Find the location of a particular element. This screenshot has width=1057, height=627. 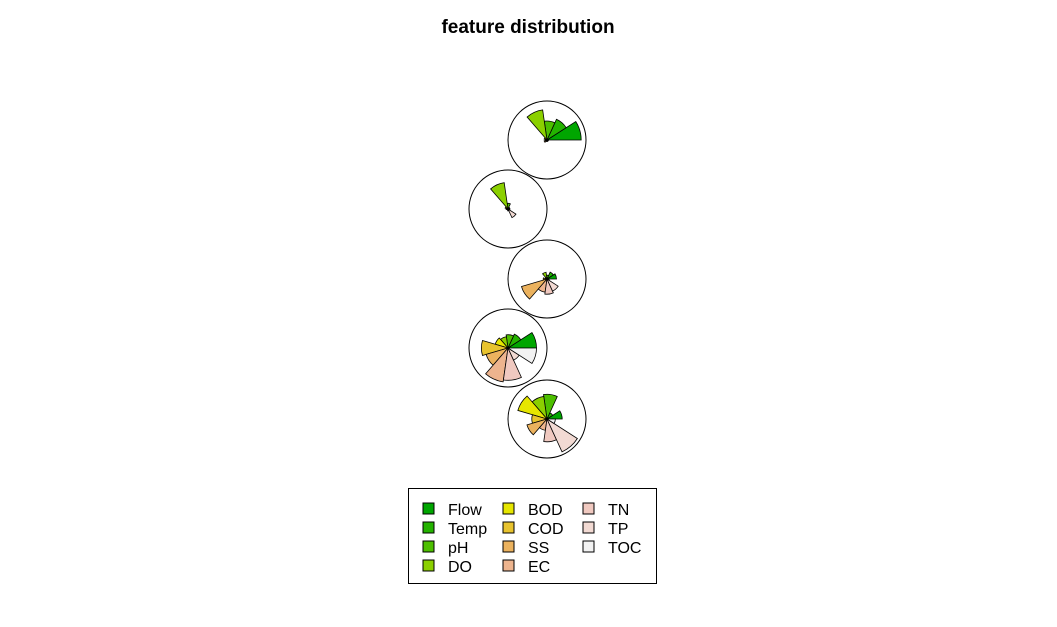

segment-flow is located at coordinates (563, 130).